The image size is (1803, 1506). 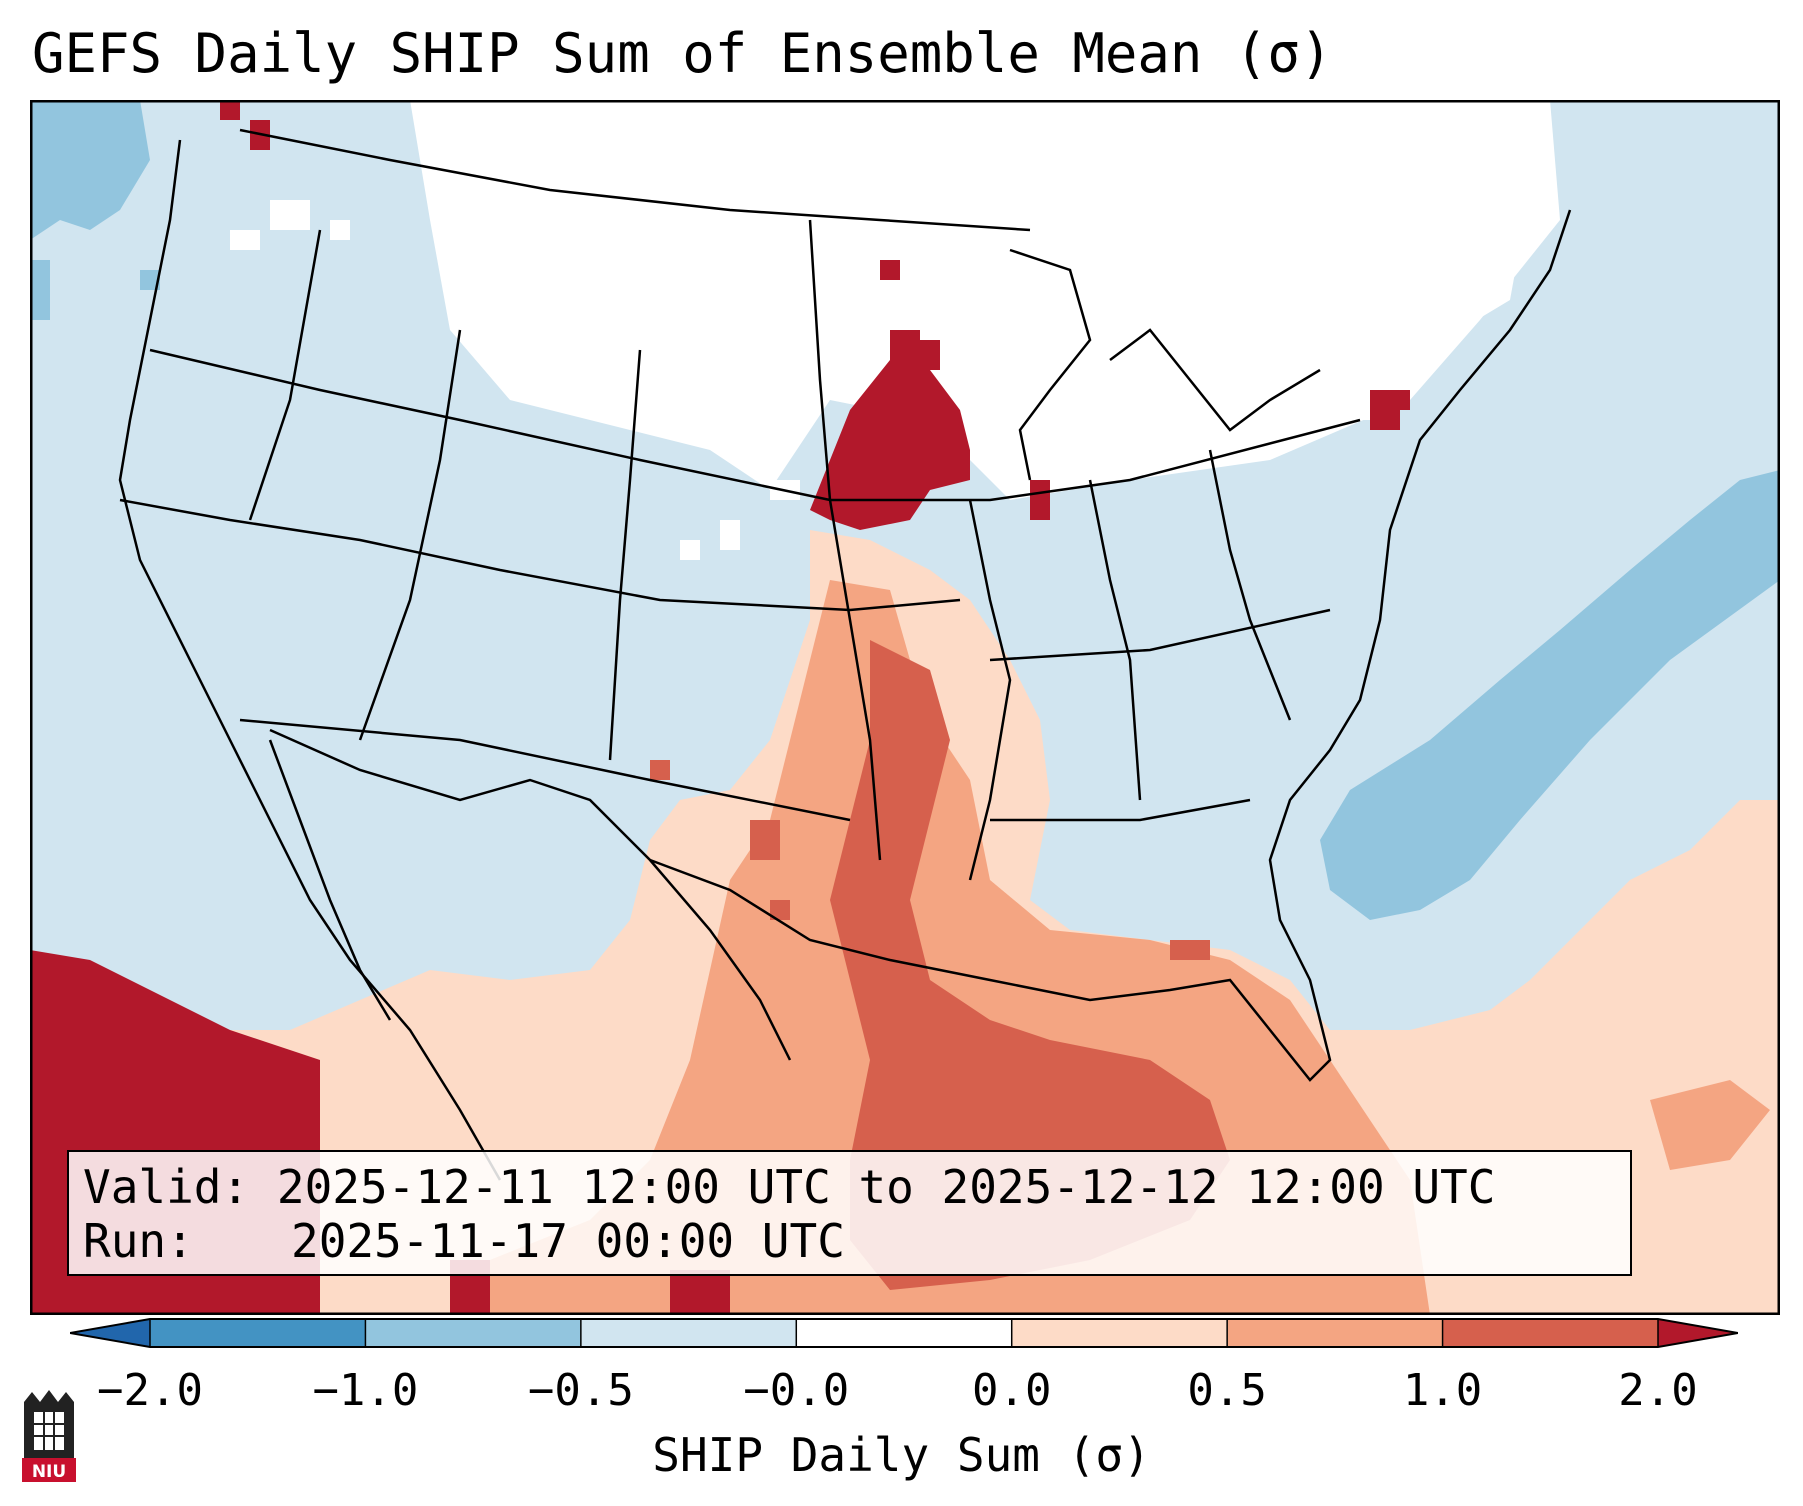 What do you see at coordinates (150, 1390) in the screenshot?
I see `colorbar-tick-label: −2.0` at bounding box center [150, 1390].